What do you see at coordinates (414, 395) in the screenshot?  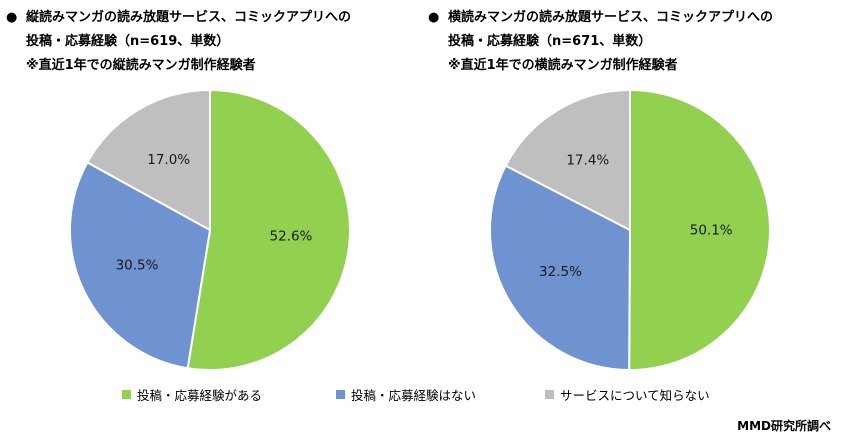 I see `legend-label: 投稿・応募経験はない` at bounding box center [414, 395].